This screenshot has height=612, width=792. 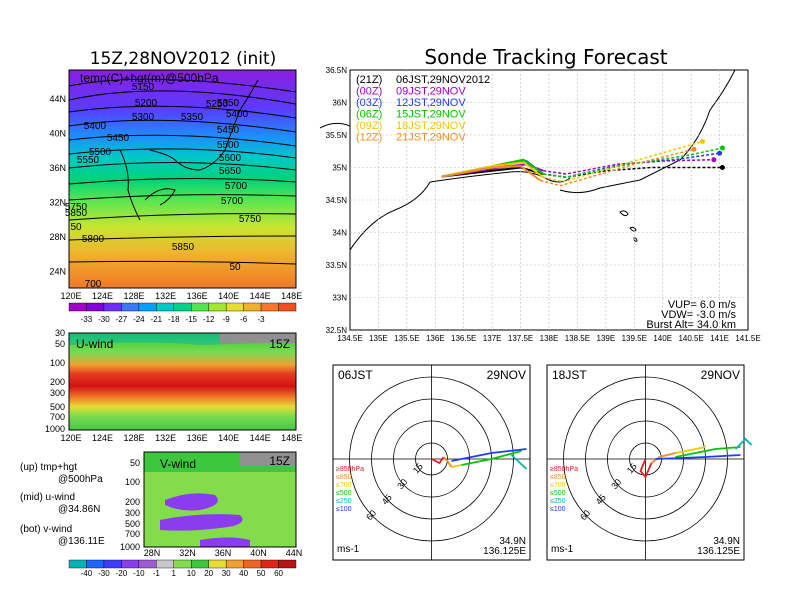 What do you see at coordinates (261, 573) in the screenshot?
I see `colorbar-label: 50` at bounding box center [261, 573].